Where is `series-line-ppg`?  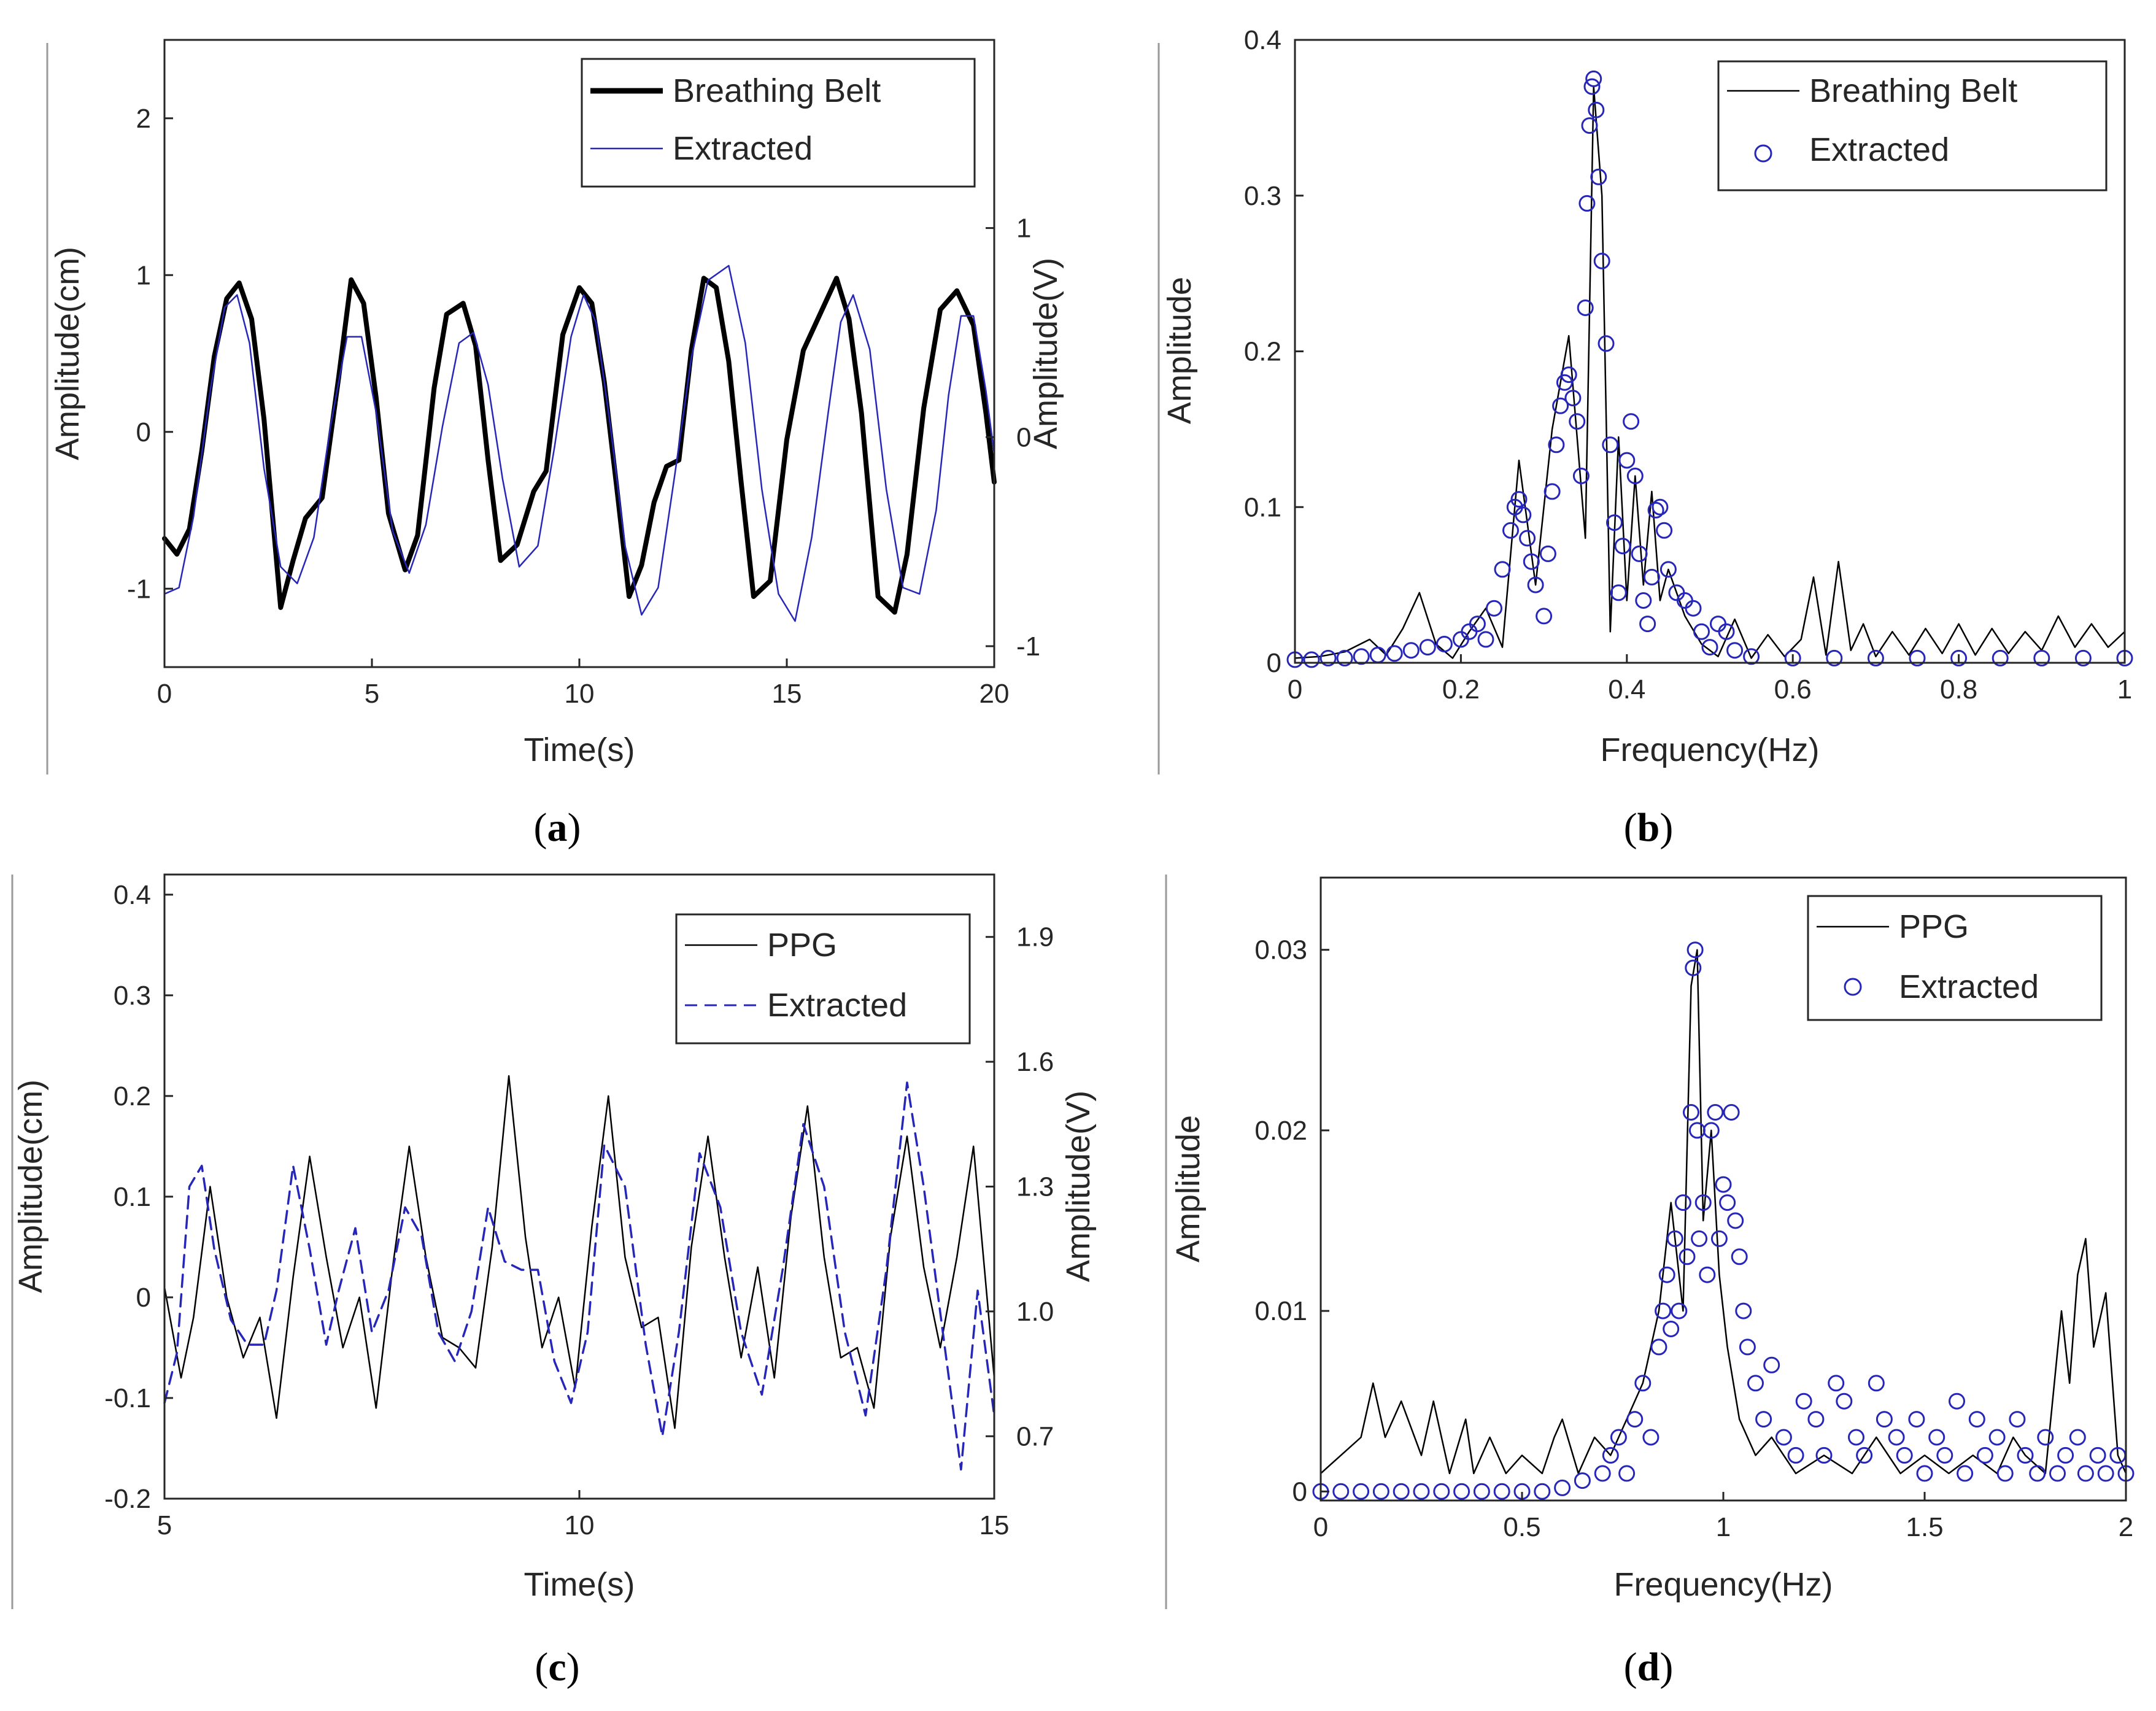
series-line-ppg is located at coordinates (1723, 1212).